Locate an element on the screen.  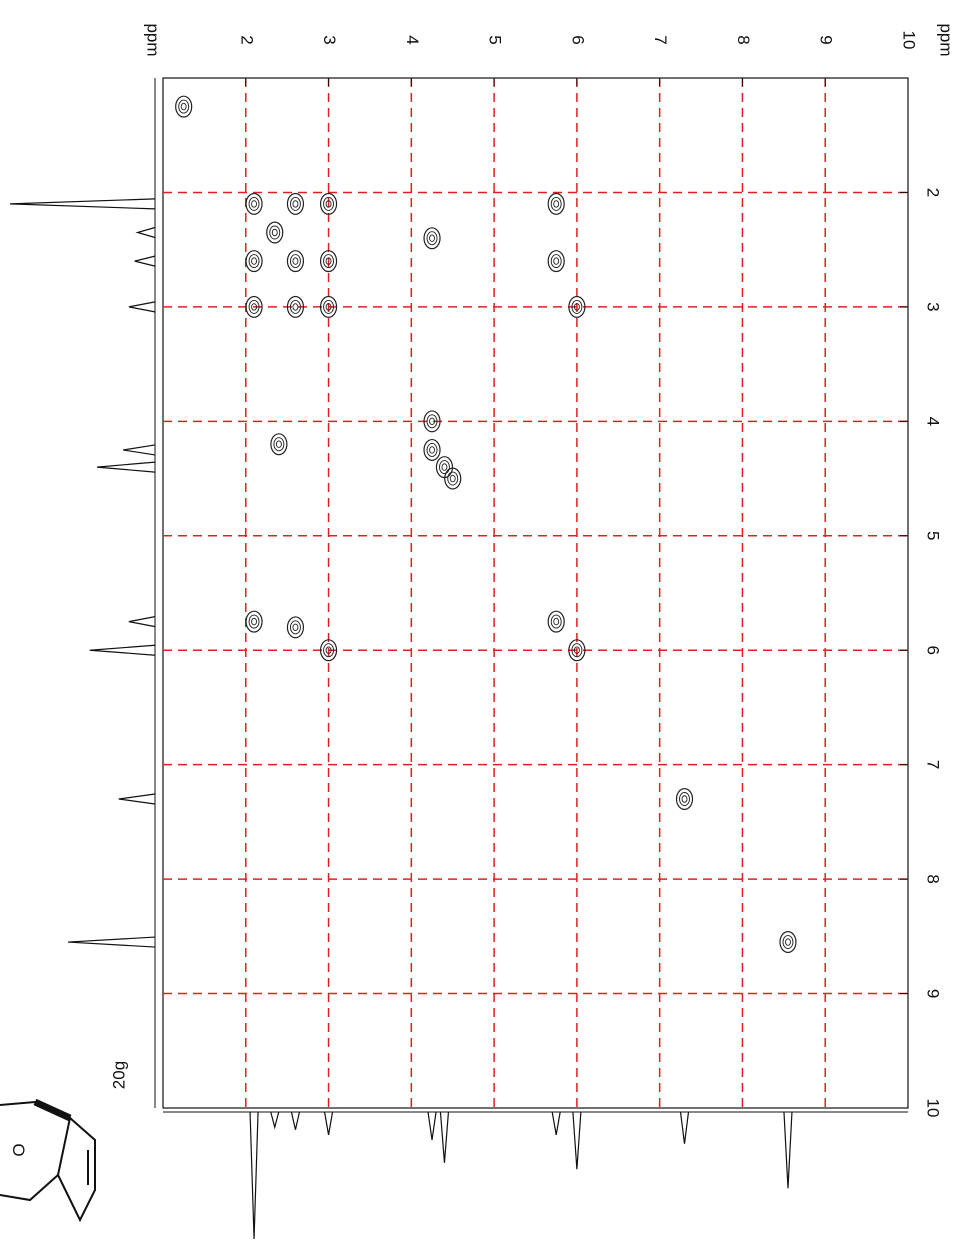
y-axis-unit: ppm is located at coordinates (946, 39).